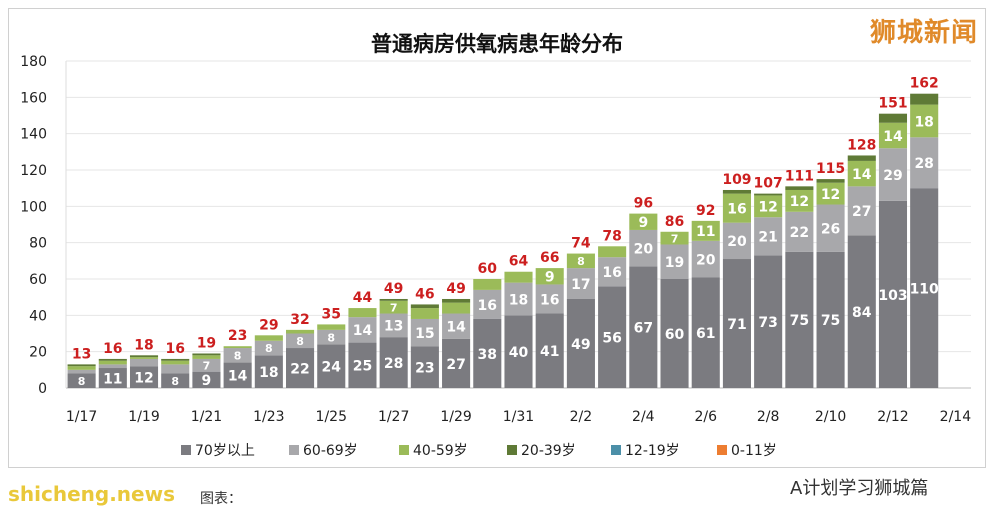 The image size is (992, 513). Describe the element at coordinates (268, 325) in the screenshot. I see `total-label: 29` at that location.